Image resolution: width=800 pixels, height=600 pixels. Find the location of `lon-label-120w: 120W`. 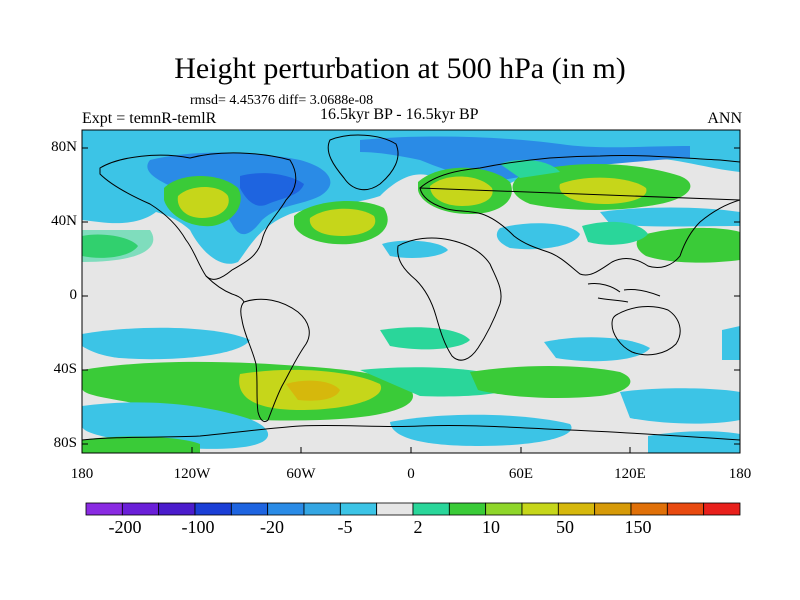

lon-label-120w: 120W is located at coordinates (192, 474).